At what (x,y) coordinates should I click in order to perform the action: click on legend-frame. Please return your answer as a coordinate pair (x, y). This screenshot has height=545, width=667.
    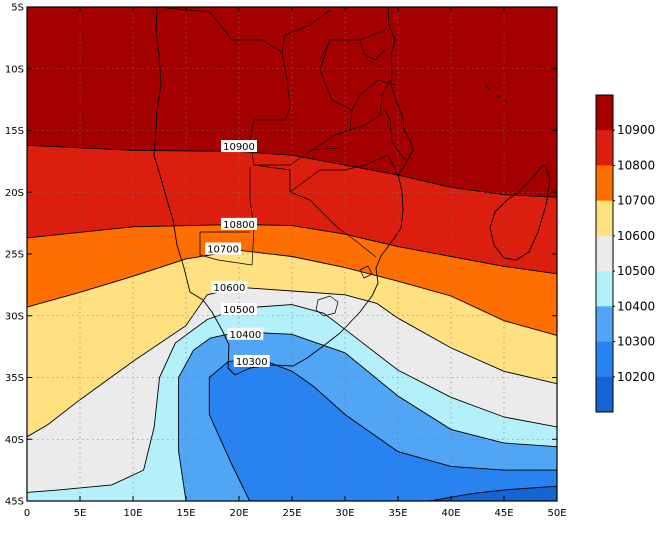
    Looking at the image, I should click on (604, 253).